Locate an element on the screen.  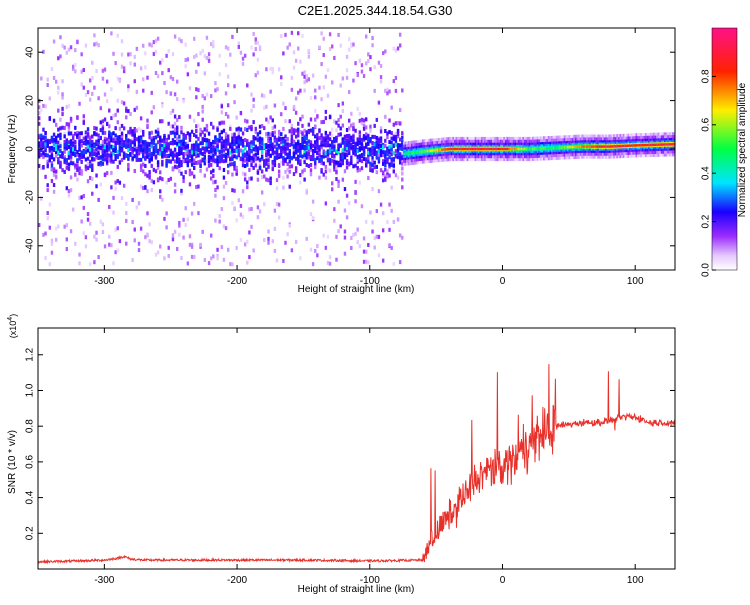
heatmap-xtick-label: -100 is located at coordinates (370, 281).